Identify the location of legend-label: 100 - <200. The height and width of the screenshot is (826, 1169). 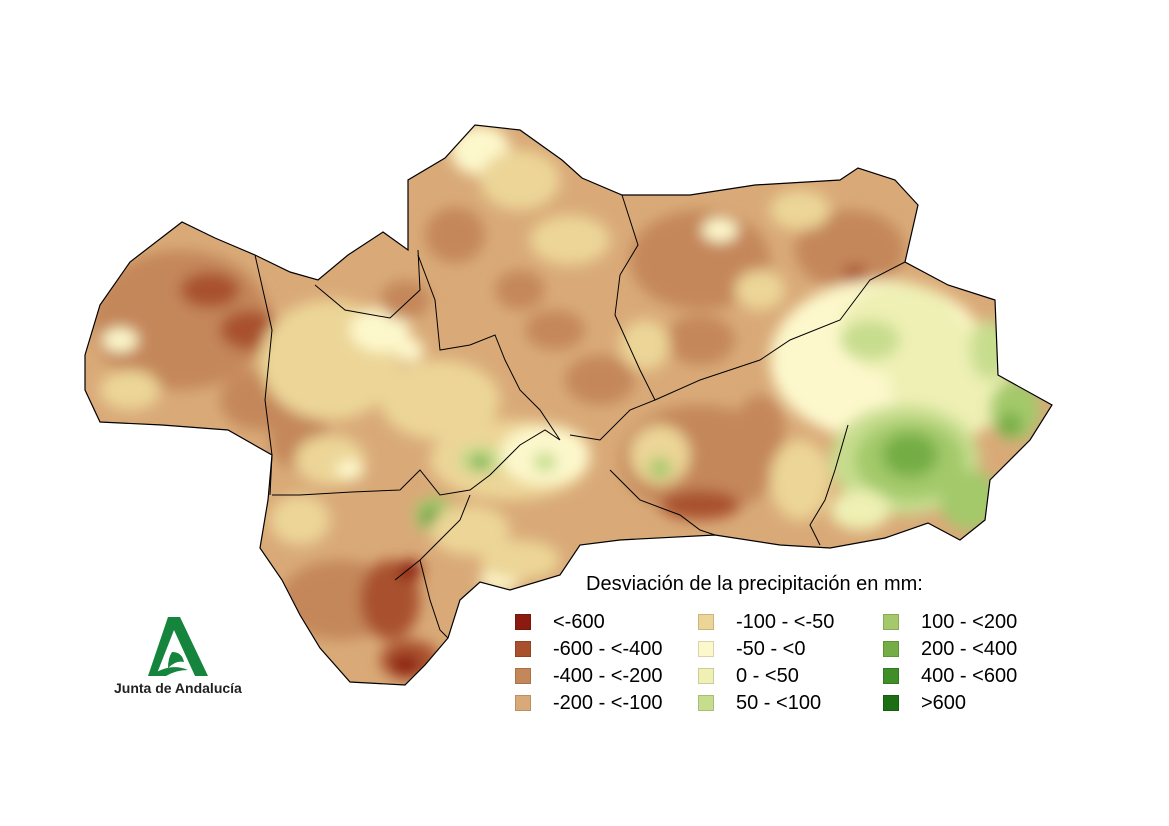
(969, 621).